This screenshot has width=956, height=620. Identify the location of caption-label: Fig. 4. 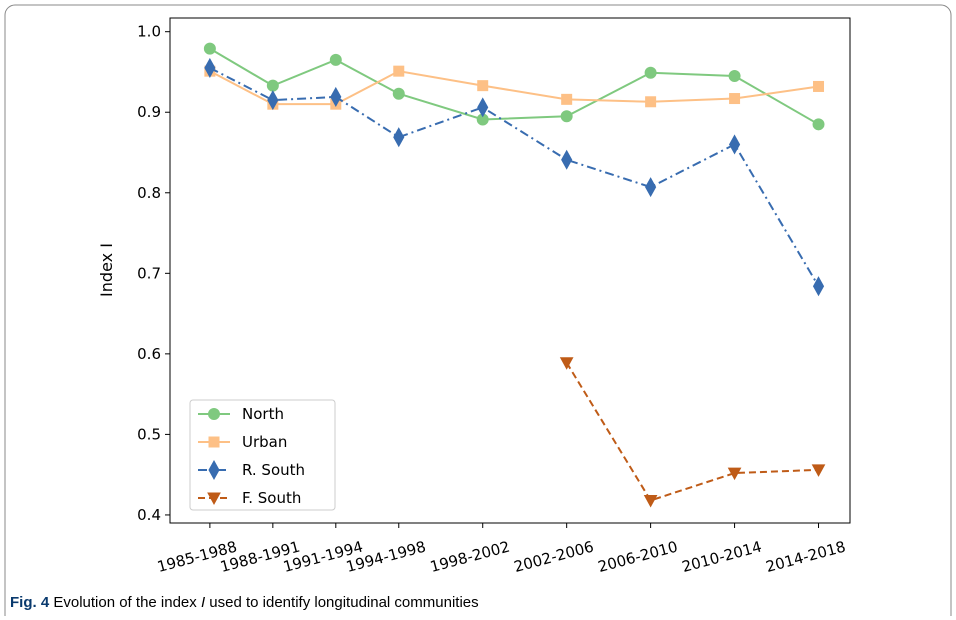
(30, 602).